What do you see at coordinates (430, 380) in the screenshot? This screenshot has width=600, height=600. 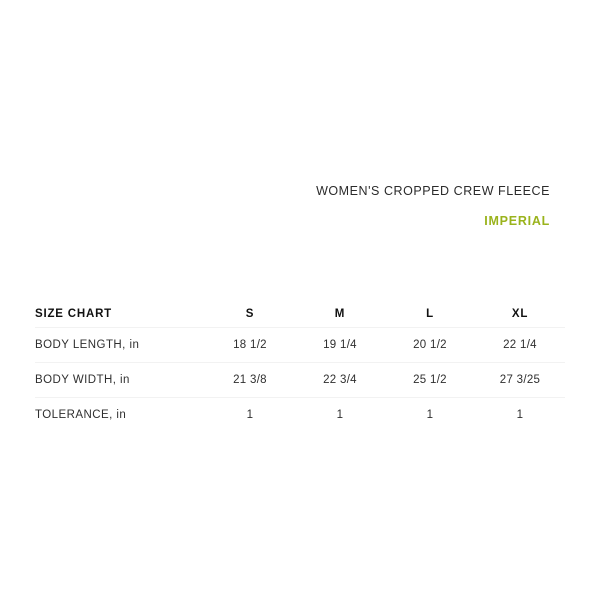 I see `cell-body-width-l: 25 1/2` at bounding box center [430, 380].